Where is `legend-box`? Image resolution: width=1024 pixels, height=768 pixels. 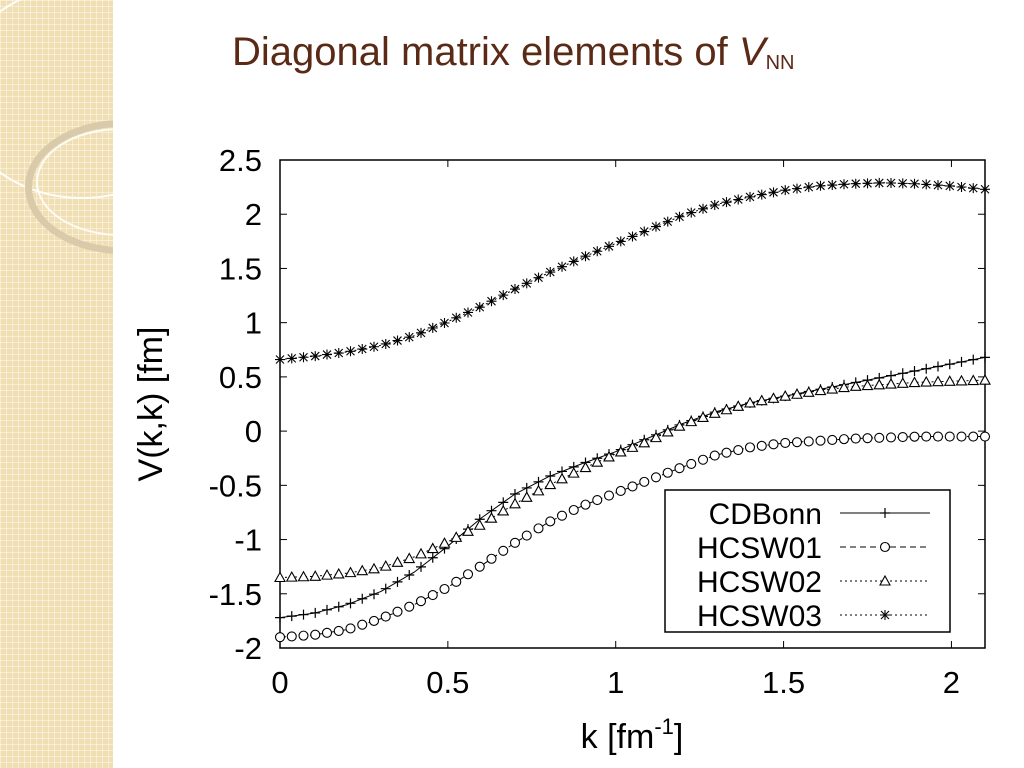 legend-box is located at coordinates (807, 561).